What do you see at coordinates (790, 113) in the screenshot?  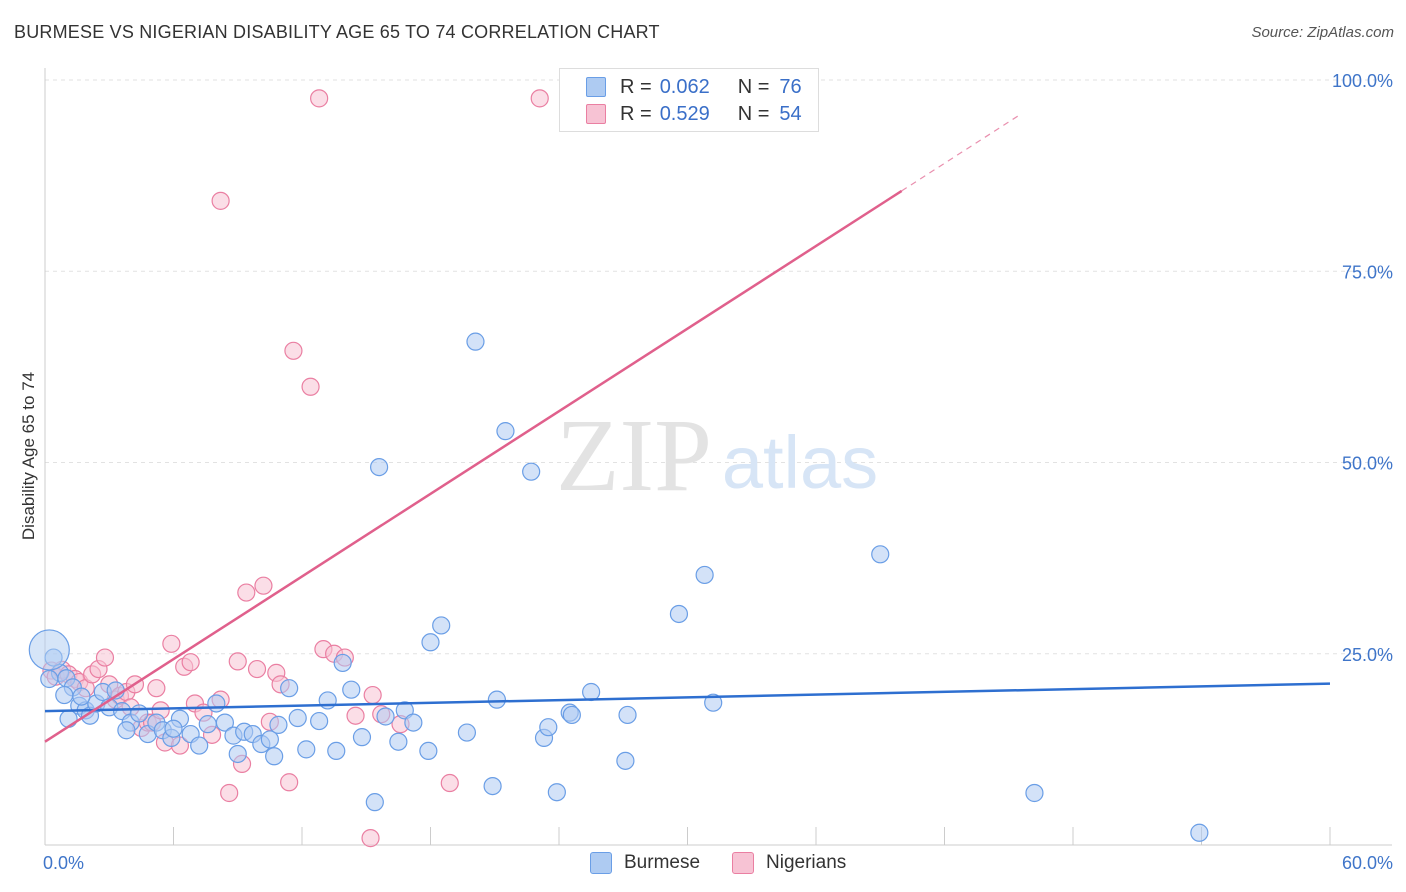 I see `legend-n-value: 54` at bounding box center [790, 113].